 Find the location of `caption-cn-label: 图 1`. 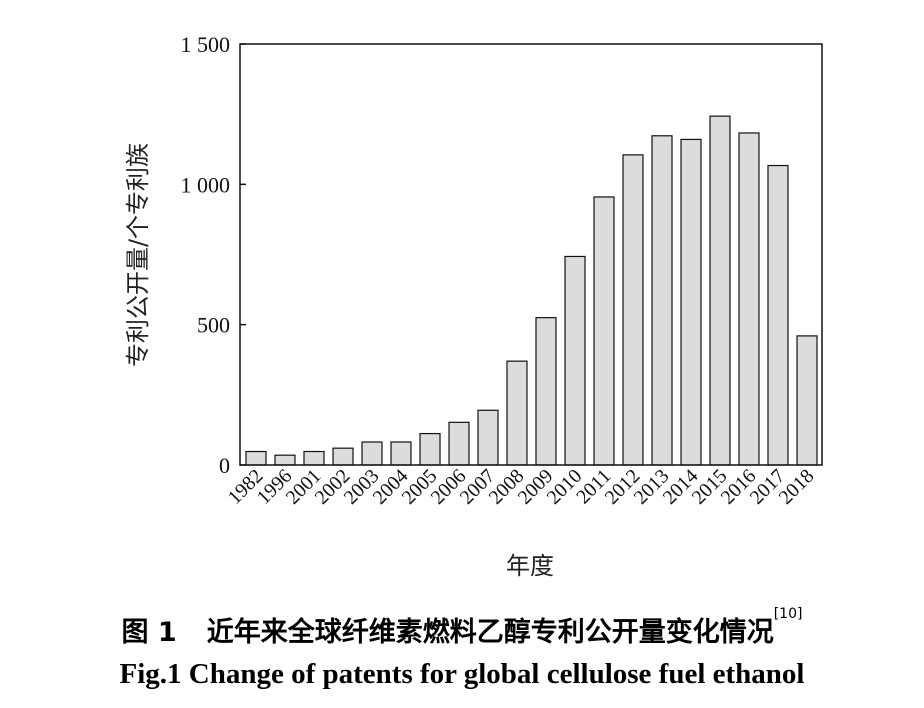

caption-cn-label: 图 1 is located at coordinates (149, 632).